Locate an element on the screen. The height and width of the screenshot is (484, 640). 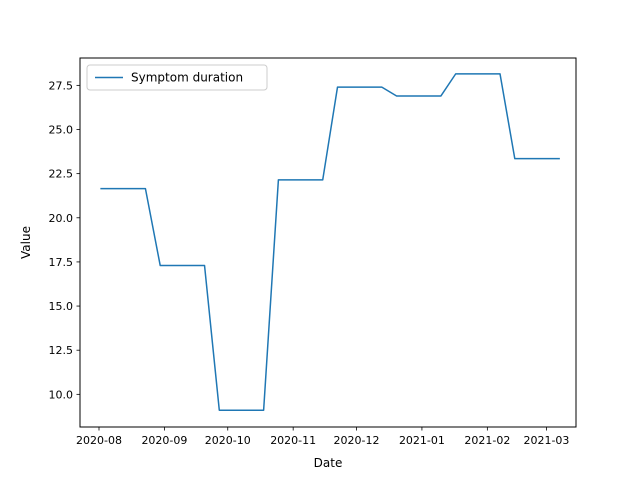
y-tick-label: 27.5 is located at coordinates (61, 85).